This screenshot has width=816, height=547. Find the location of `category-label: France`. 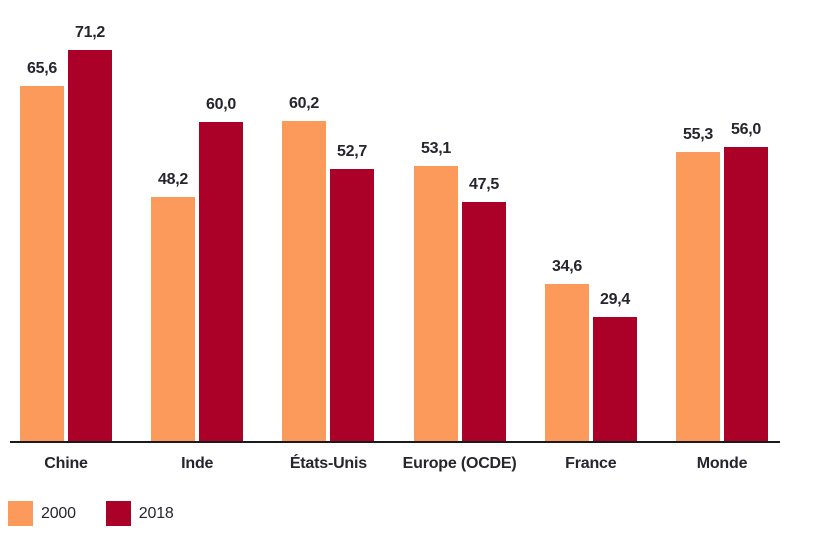

category-label: France is located at coordinates (591, 463).